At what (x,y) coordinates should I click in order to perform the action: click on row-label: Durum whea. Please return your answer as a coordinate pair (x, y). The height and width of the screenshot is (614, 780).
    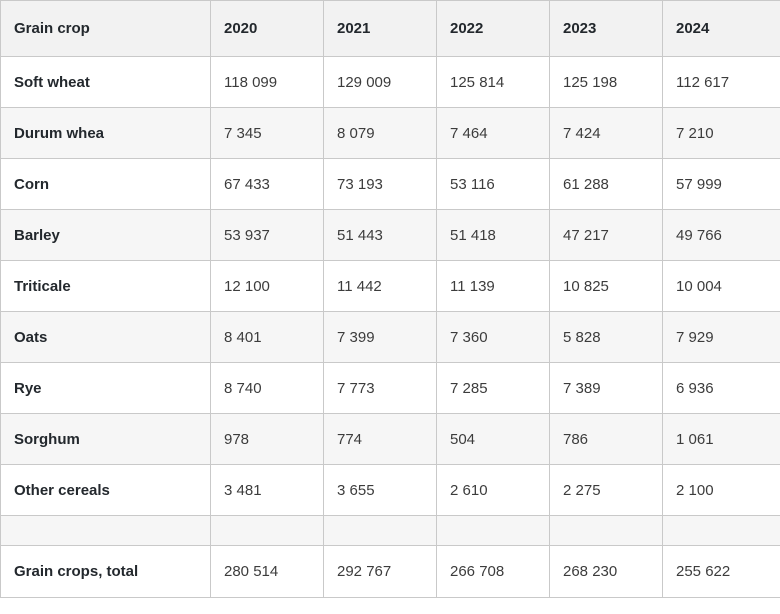
    Looking at the image, I should click on (105, 133).